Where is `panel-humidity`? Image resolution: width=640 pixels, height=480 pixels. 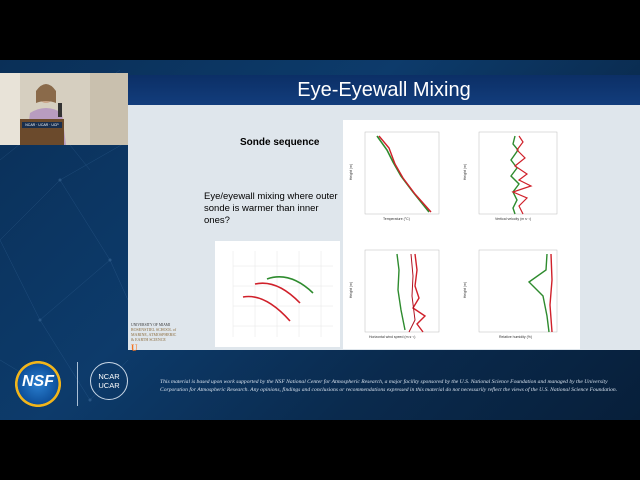
panel-humidity is located at coordinates (518, 291).